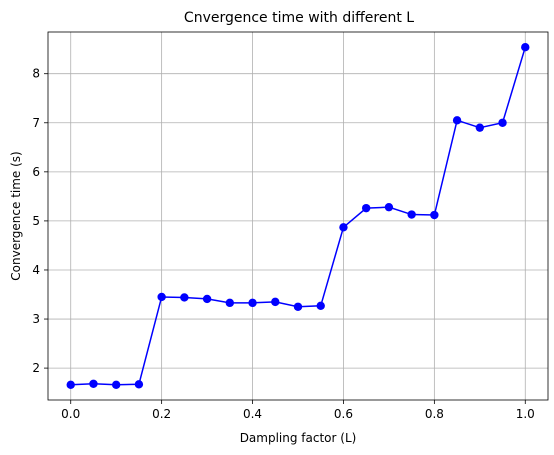 The width and height of the screenshot is (554, 455). I want to click on y-tick-label: 8, so click(36, 74).